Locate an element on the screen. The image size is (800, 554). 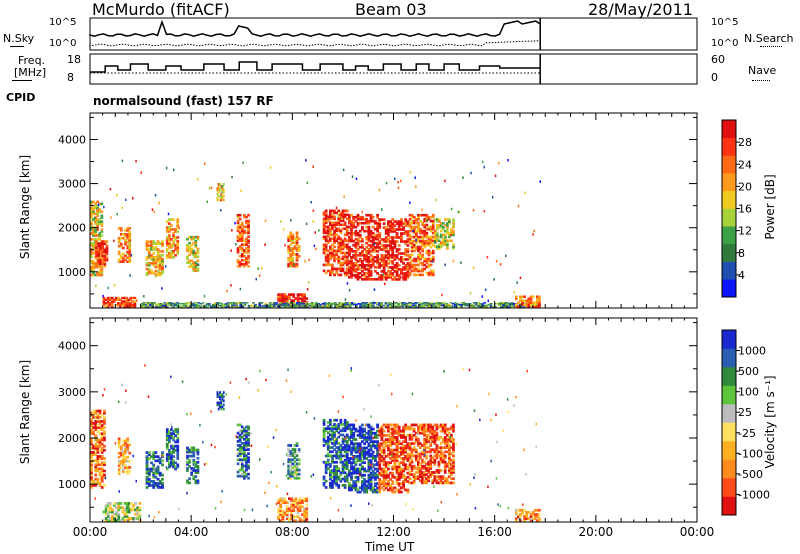
nsearch-line is located at coordinates (315, 43).